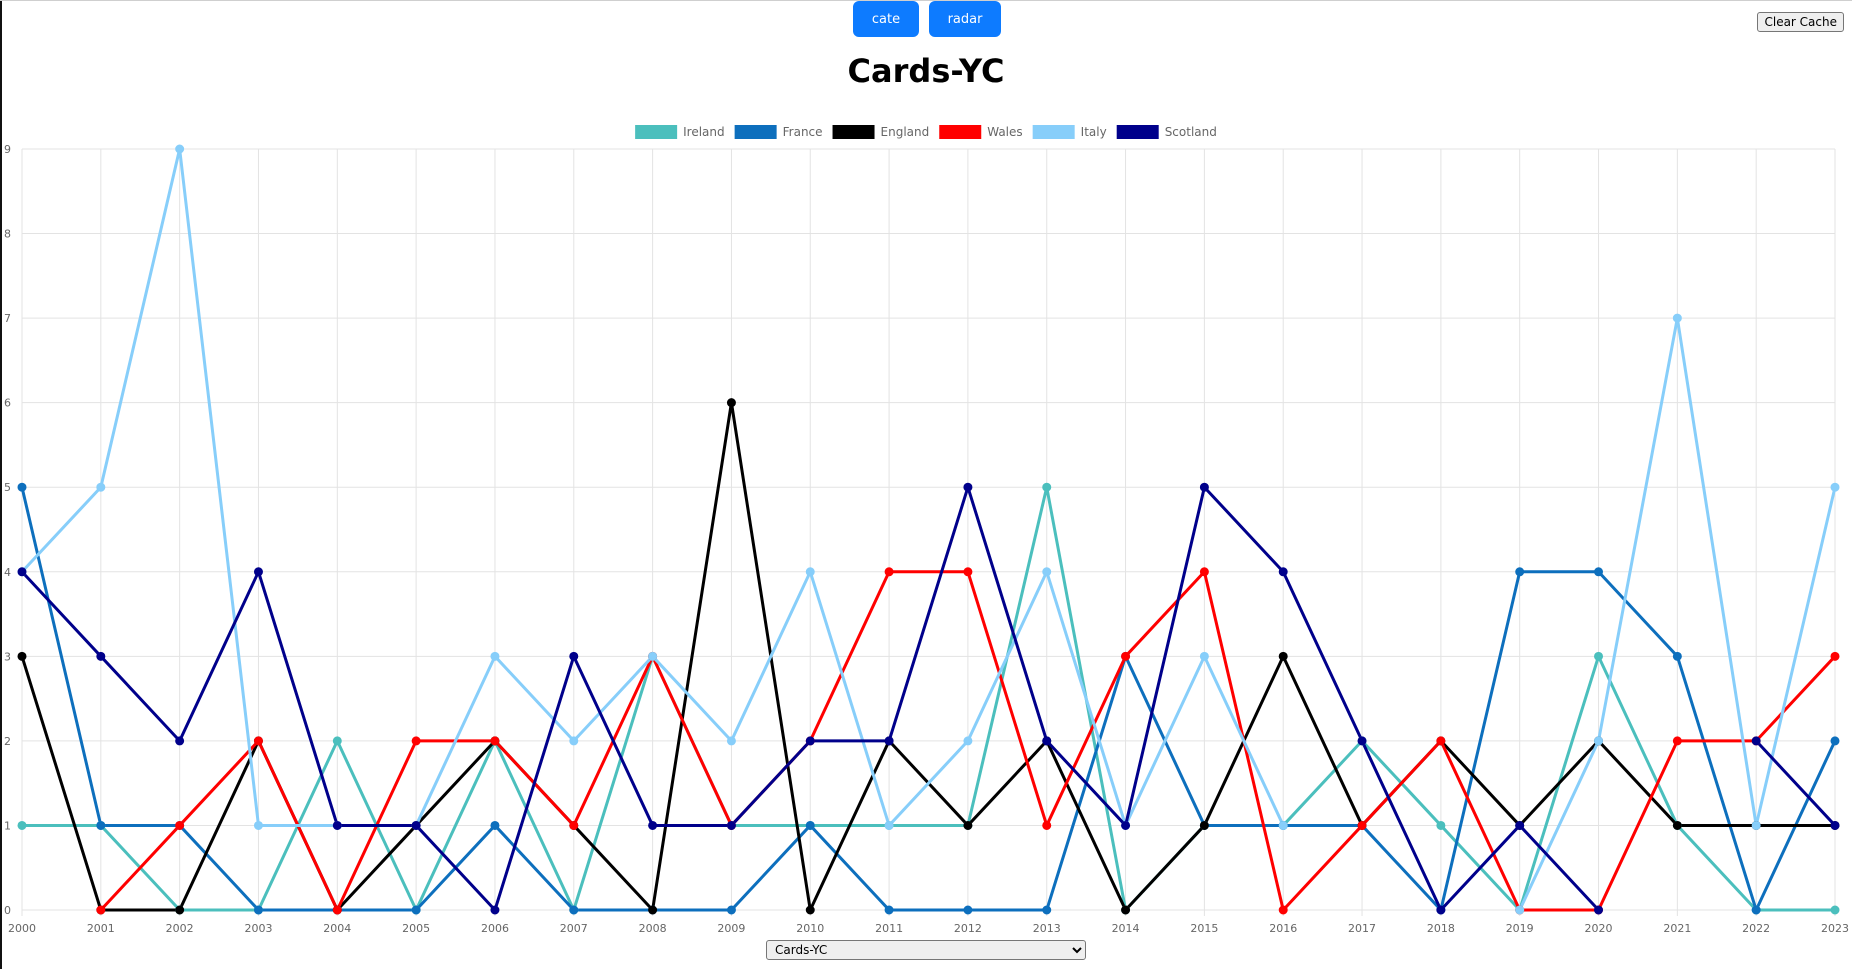 Image resolution: width=1852 pixels, height=969 pixels. Describe the element at coordinates (926, 71) in the screenshot. I see `chart-title: Cards-YC` at that location.